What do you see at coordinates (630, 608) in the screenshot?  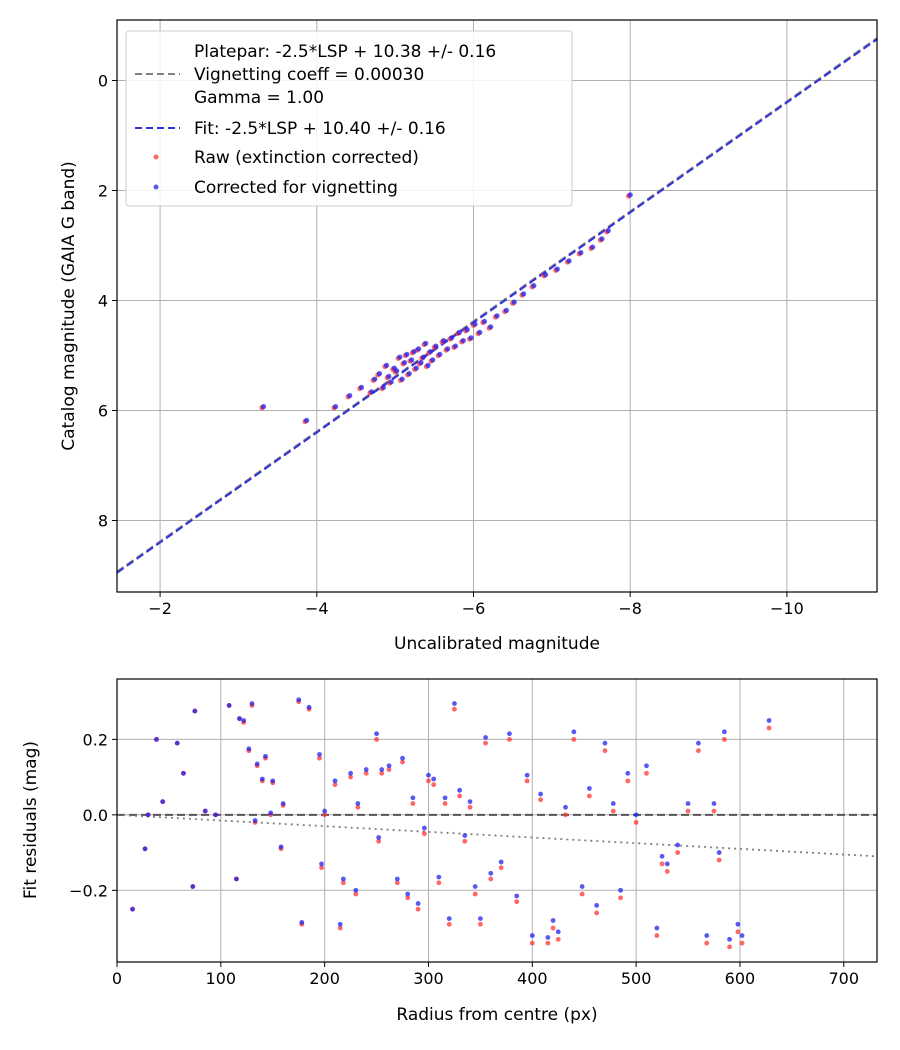 I see `calibration-x-tick-label: −8` at bounding box center [630, 608].